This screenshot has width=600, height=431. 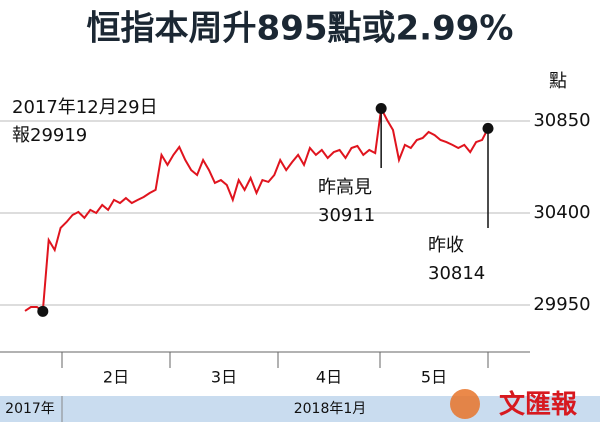 What do you see at coordinates (30, 409) in the screenshot?
I see `period-label: 2017年` at bounding box center [30, 409].